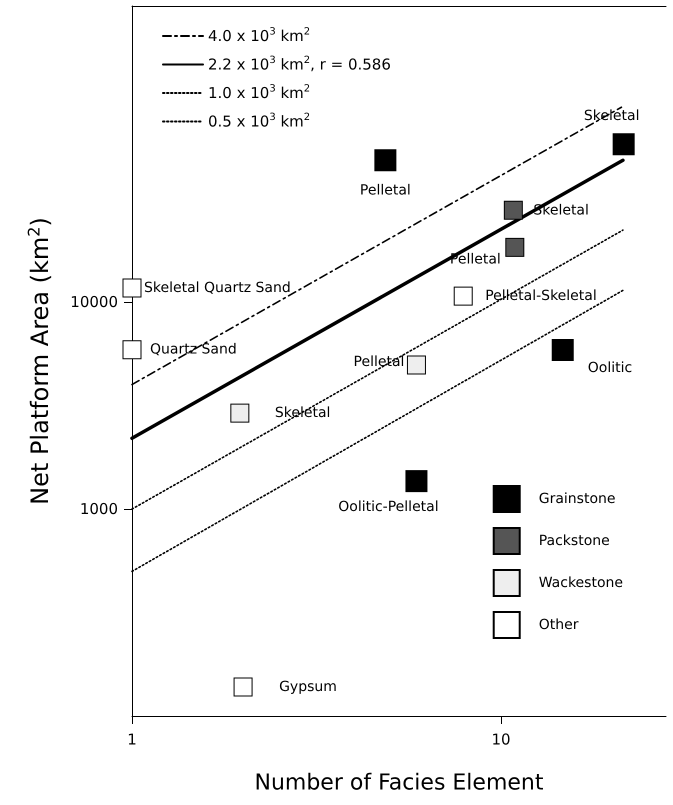 The height and width of the screenshot is (805, 673). What do you see at coordinates (580, 583) in the screenshot?
I see `legend-label: Wackestone` at bounding box center [580, 583].